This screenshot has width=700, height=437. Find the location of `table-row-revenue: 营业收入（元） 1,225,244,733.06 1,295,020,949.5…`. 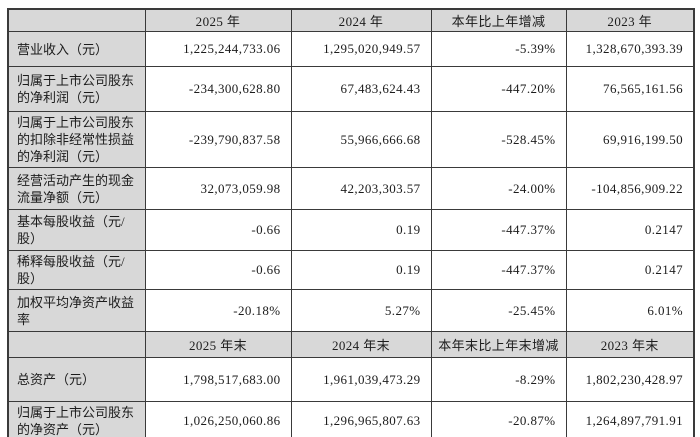

table-row-revenue: 营业收入（元） 1,225,244,733.06 1,295,020,949.5… is located at coordinates (351, 49).